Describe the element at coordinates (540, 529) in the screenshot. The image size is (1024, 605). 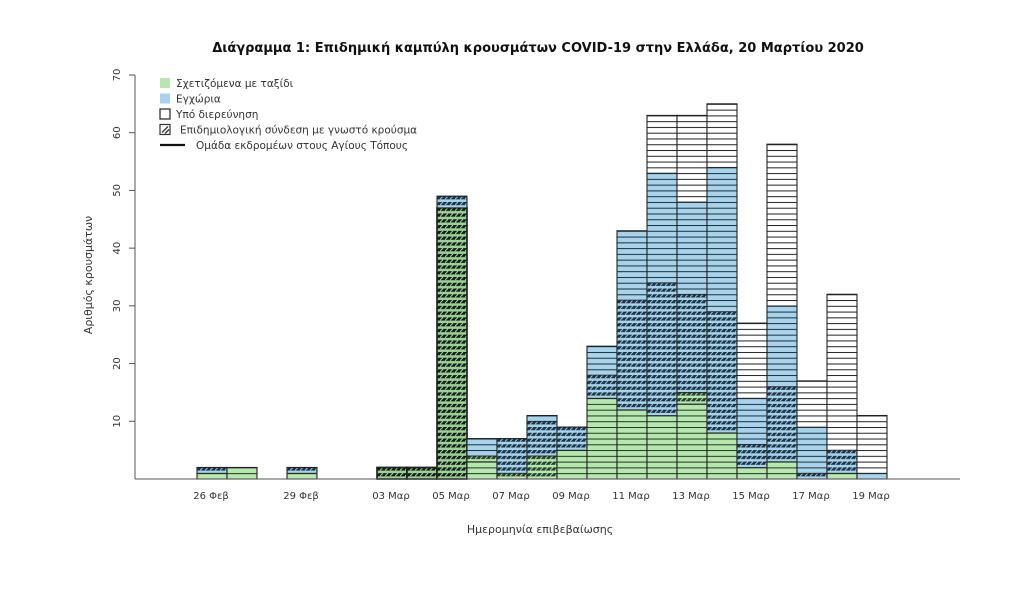
I see `x-axis-label: Ημερομηνία επιβεβαίωσης` at that location.